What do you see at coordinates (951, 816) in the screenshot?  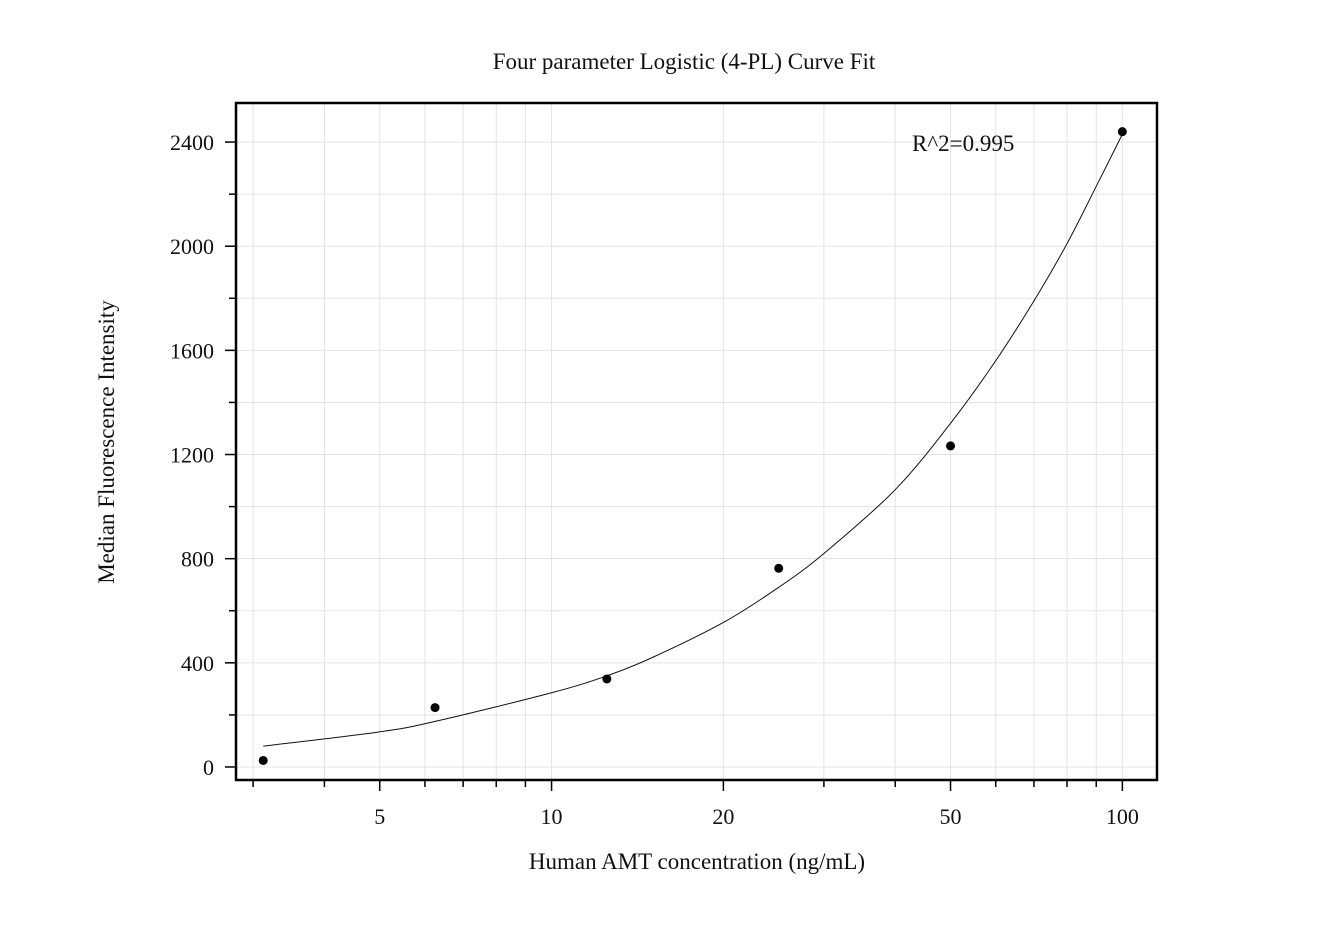 I see `x-tick-label: 50` at bounding box center [951, 816].